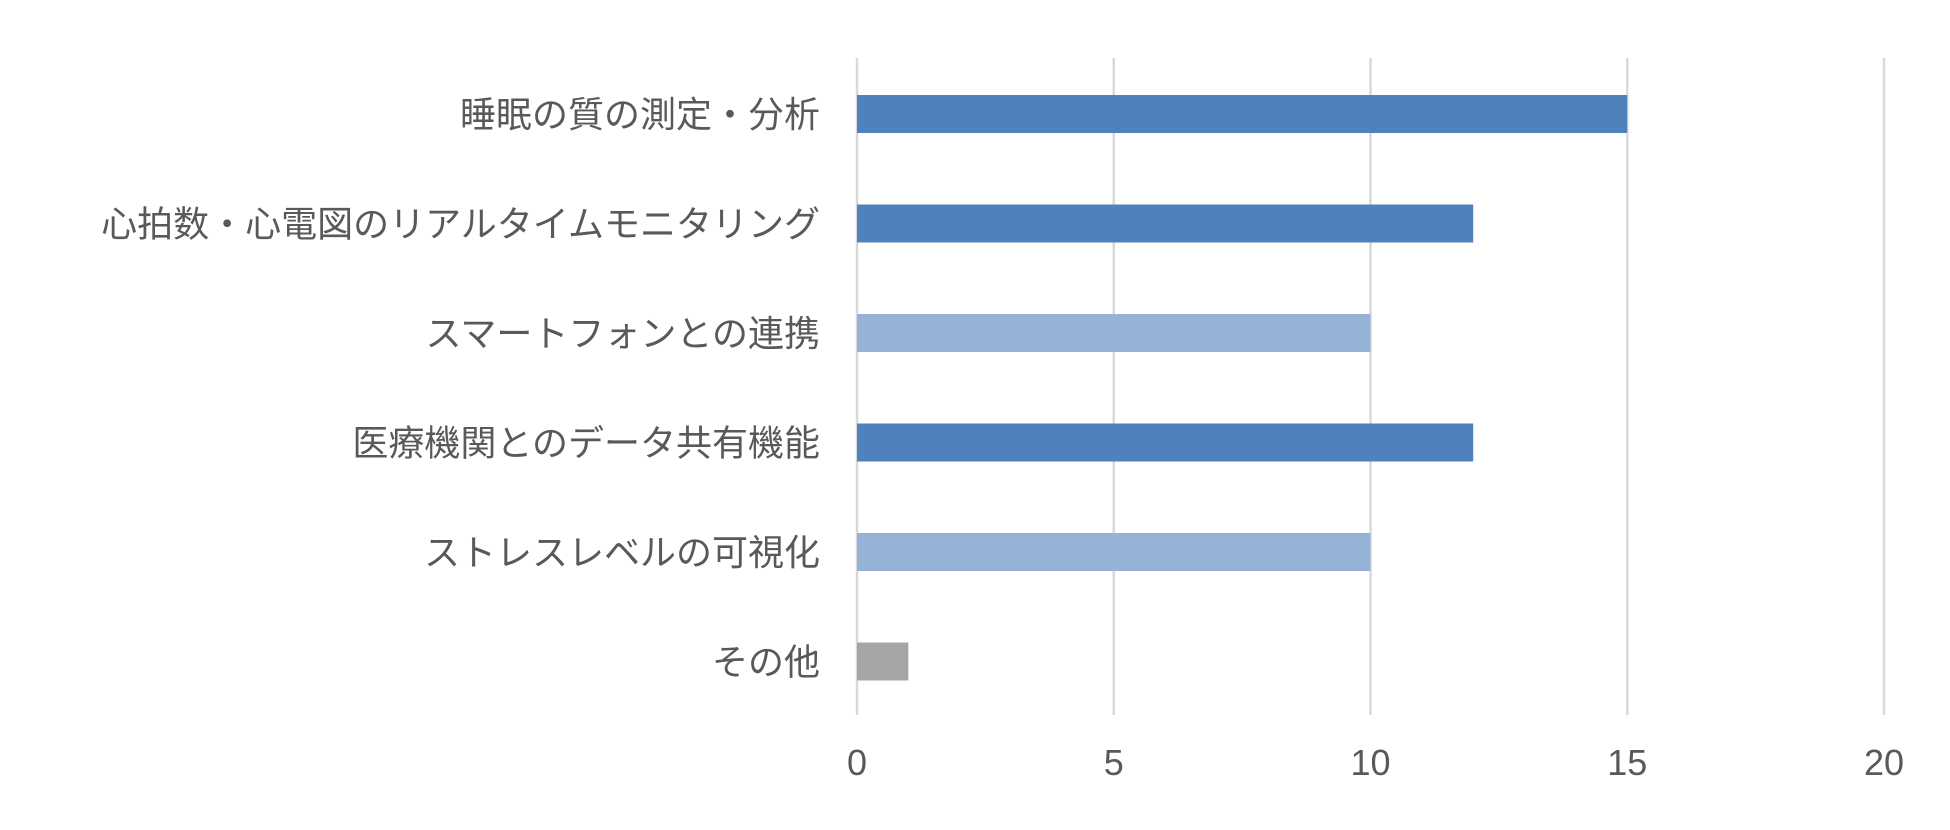 Image resolution: width=1950 pixels, height=830 pixels. Describe the element at coordinates (766, 663) in the screenshot. I see `category-label: その他` at that location.